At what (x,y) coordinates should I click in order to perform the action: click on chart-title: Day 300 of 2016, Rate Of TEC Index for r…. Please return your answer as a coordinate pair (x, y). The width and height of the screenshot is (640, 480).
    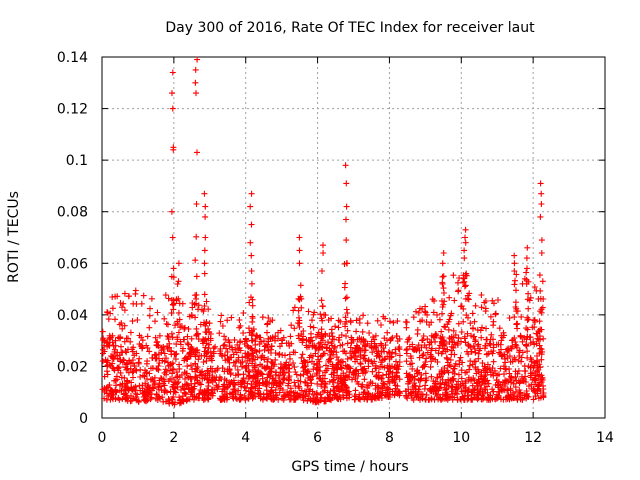
    Looking at the image, I should click on (350, 28).